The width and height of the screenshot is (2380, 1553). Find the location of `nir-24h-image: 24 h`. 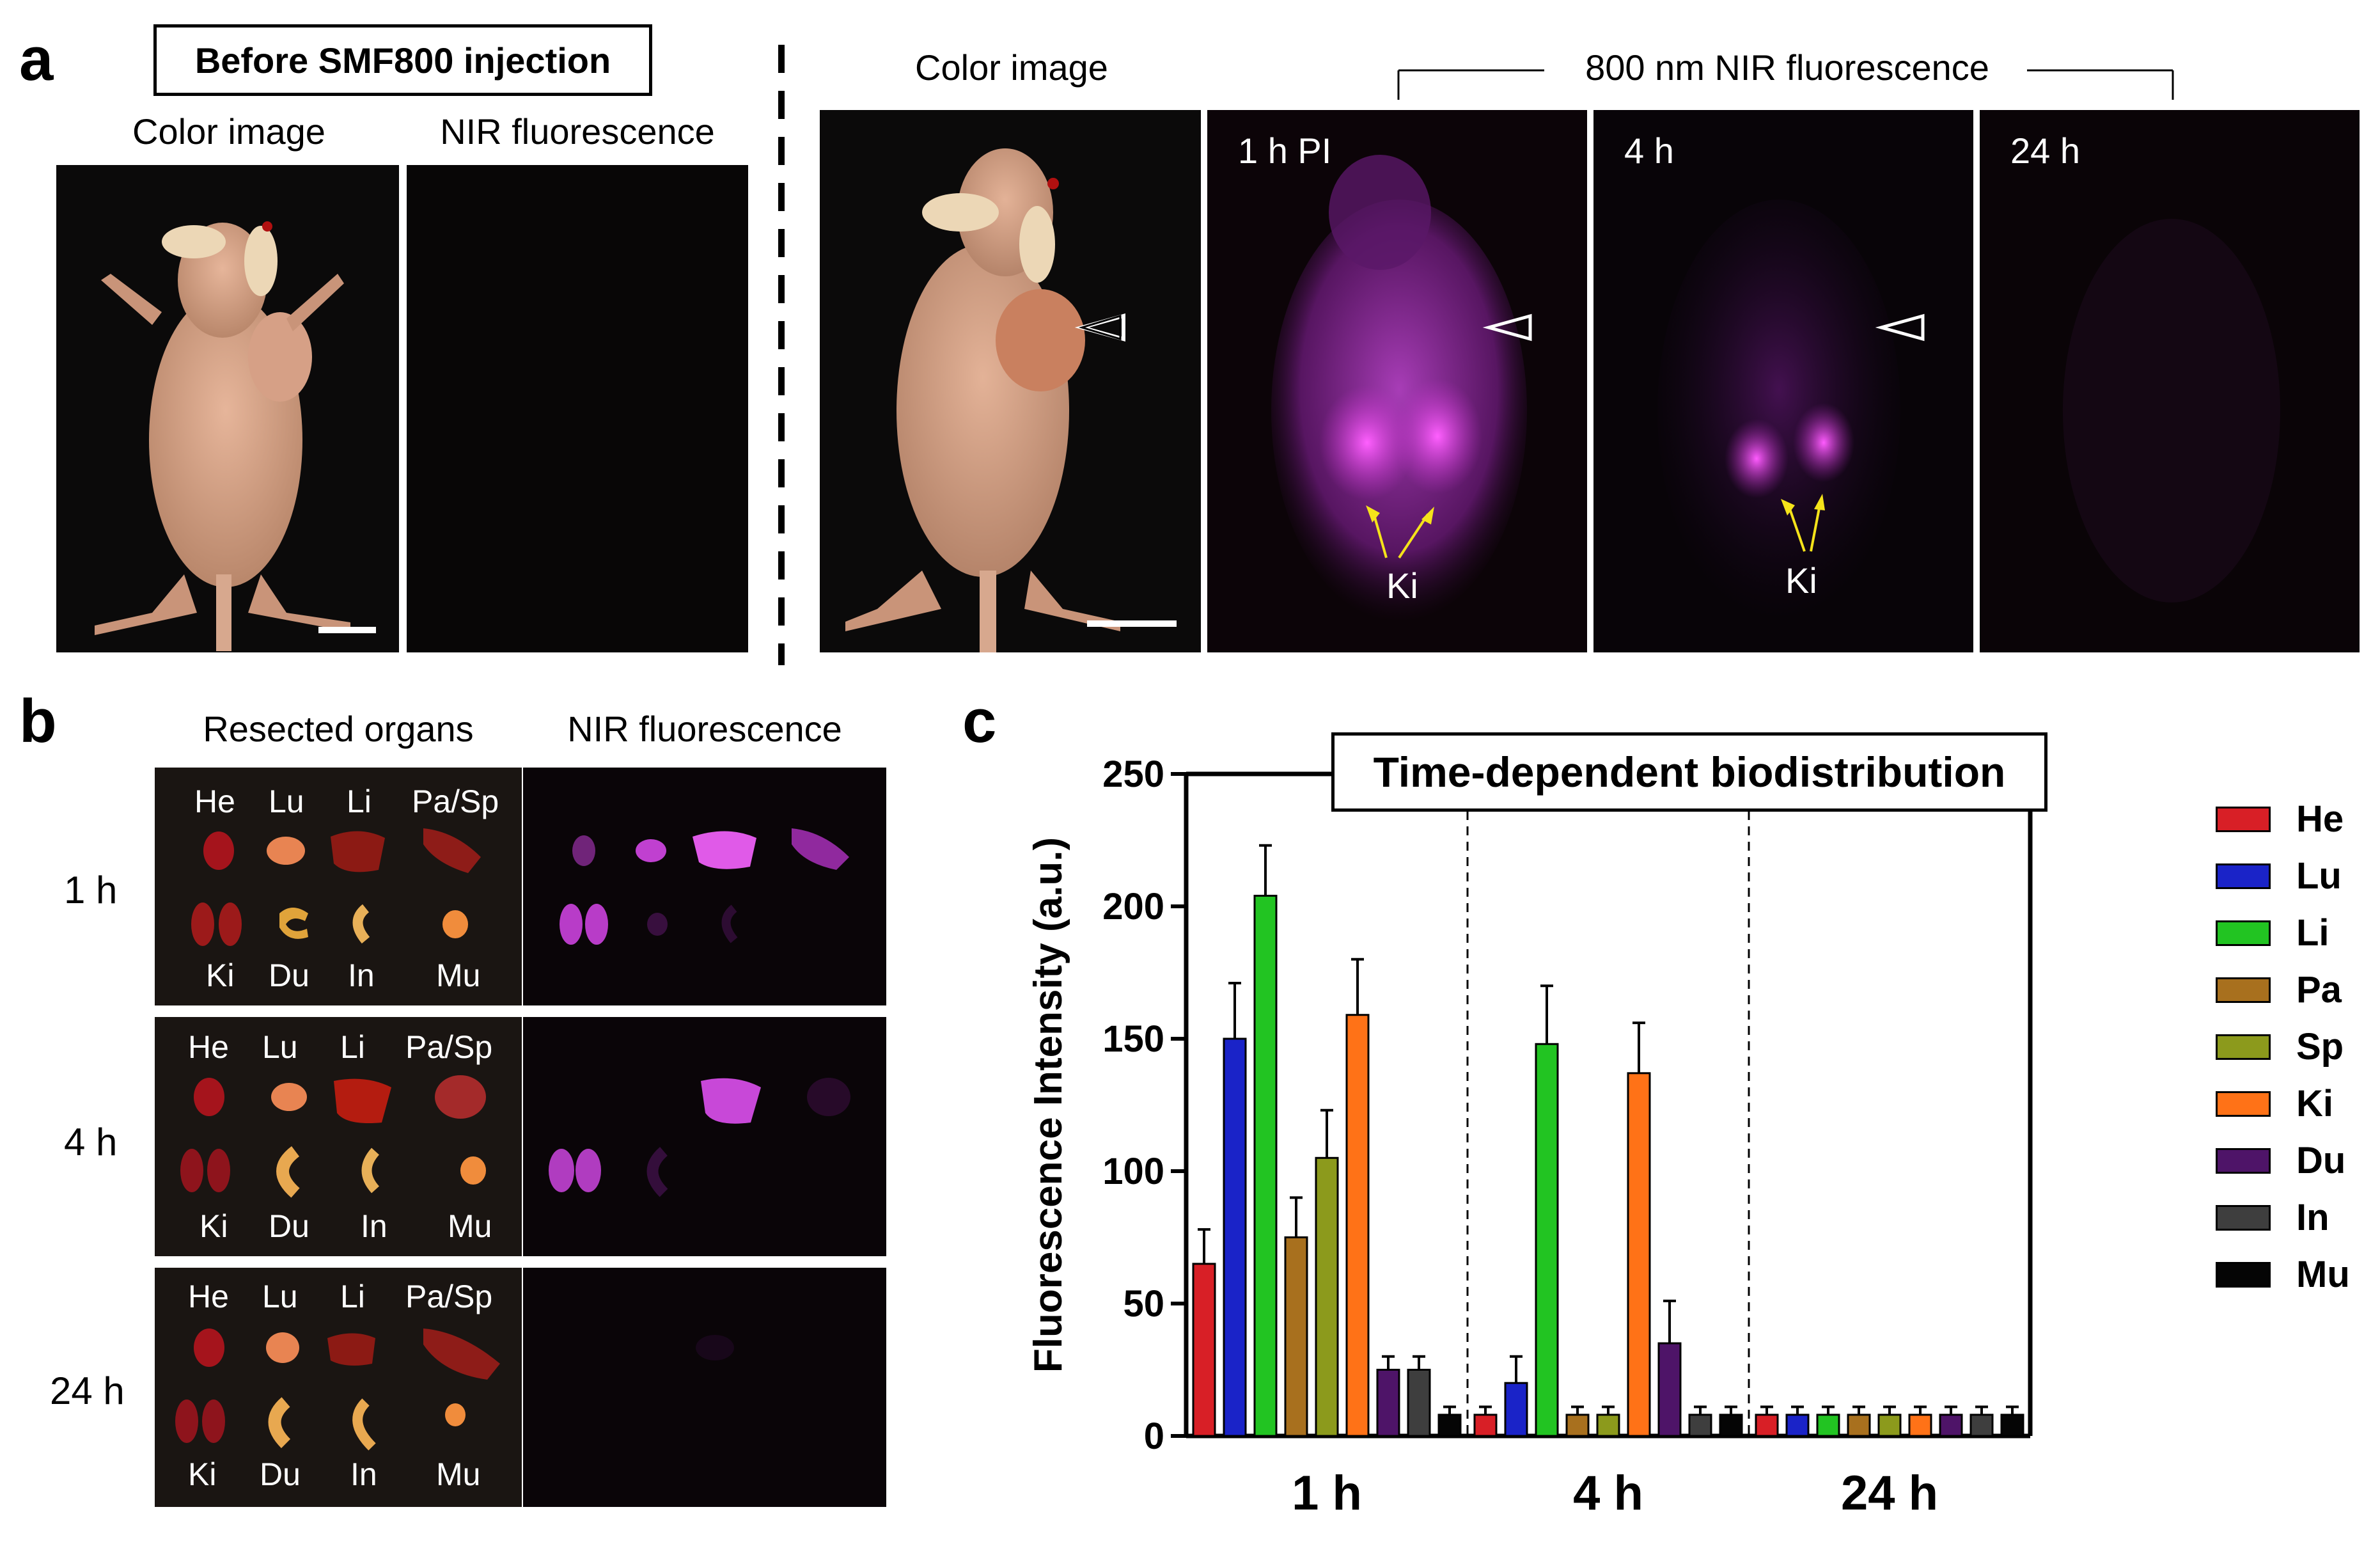

nir-24h-image: 24 h is located at coordinates (2170, 381).